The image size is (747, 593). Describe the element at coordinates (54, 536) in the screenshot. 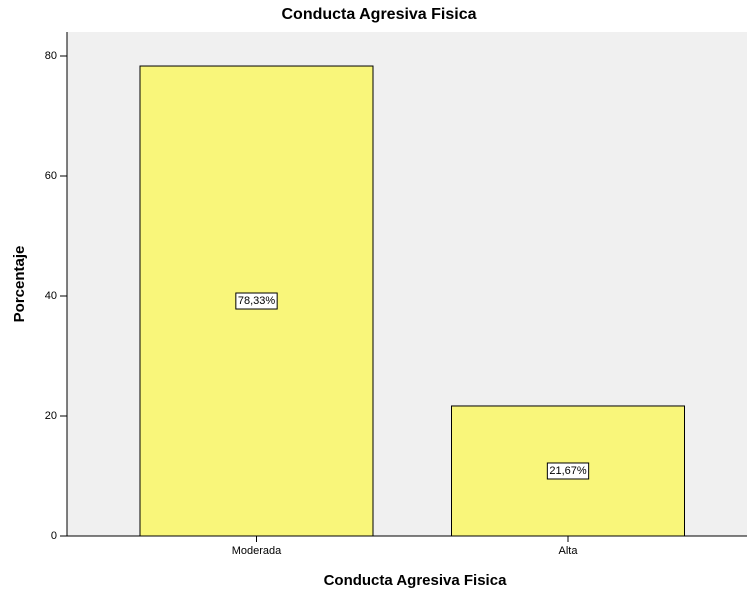

I see `y-tick-label: 0` at that location.